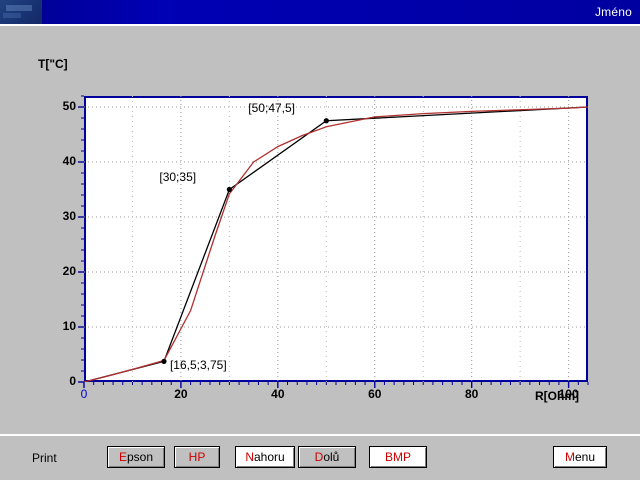  Describe the element at coordinates (69, 106) in the screenshot. I see `y-axis-tick-label: 50` at that location.